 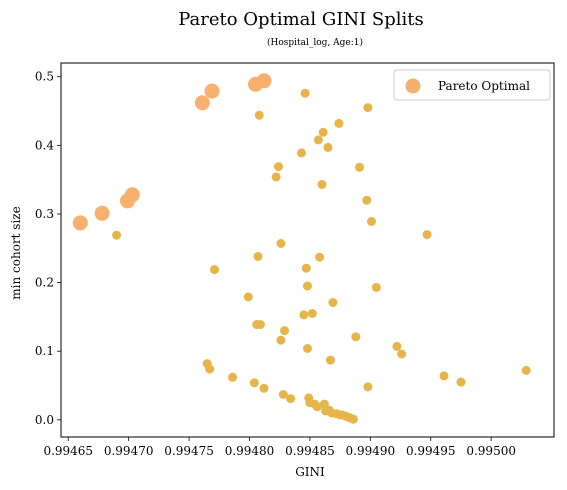 What do you see at coordinates (44, 351) in the screenshot?
I see `y-tick-label: 0.1` at bounding box center [44, 351].